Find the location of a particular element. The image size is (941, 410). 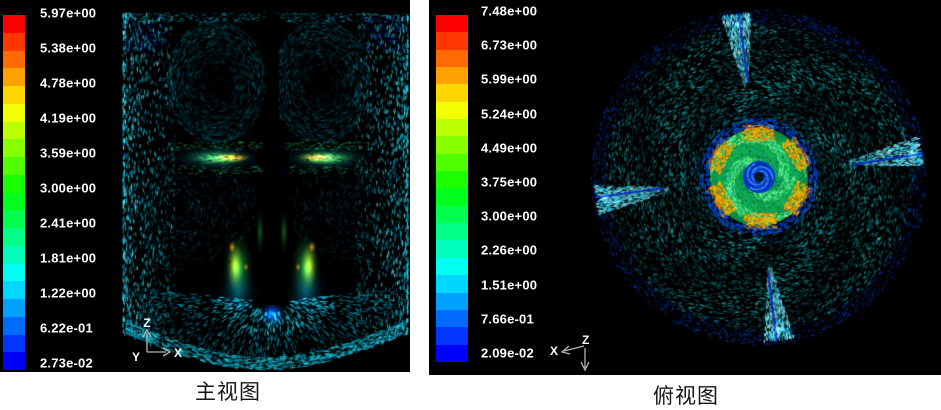

legend-tick-label: 3.59e+00 is located at coordinates (68, 153).